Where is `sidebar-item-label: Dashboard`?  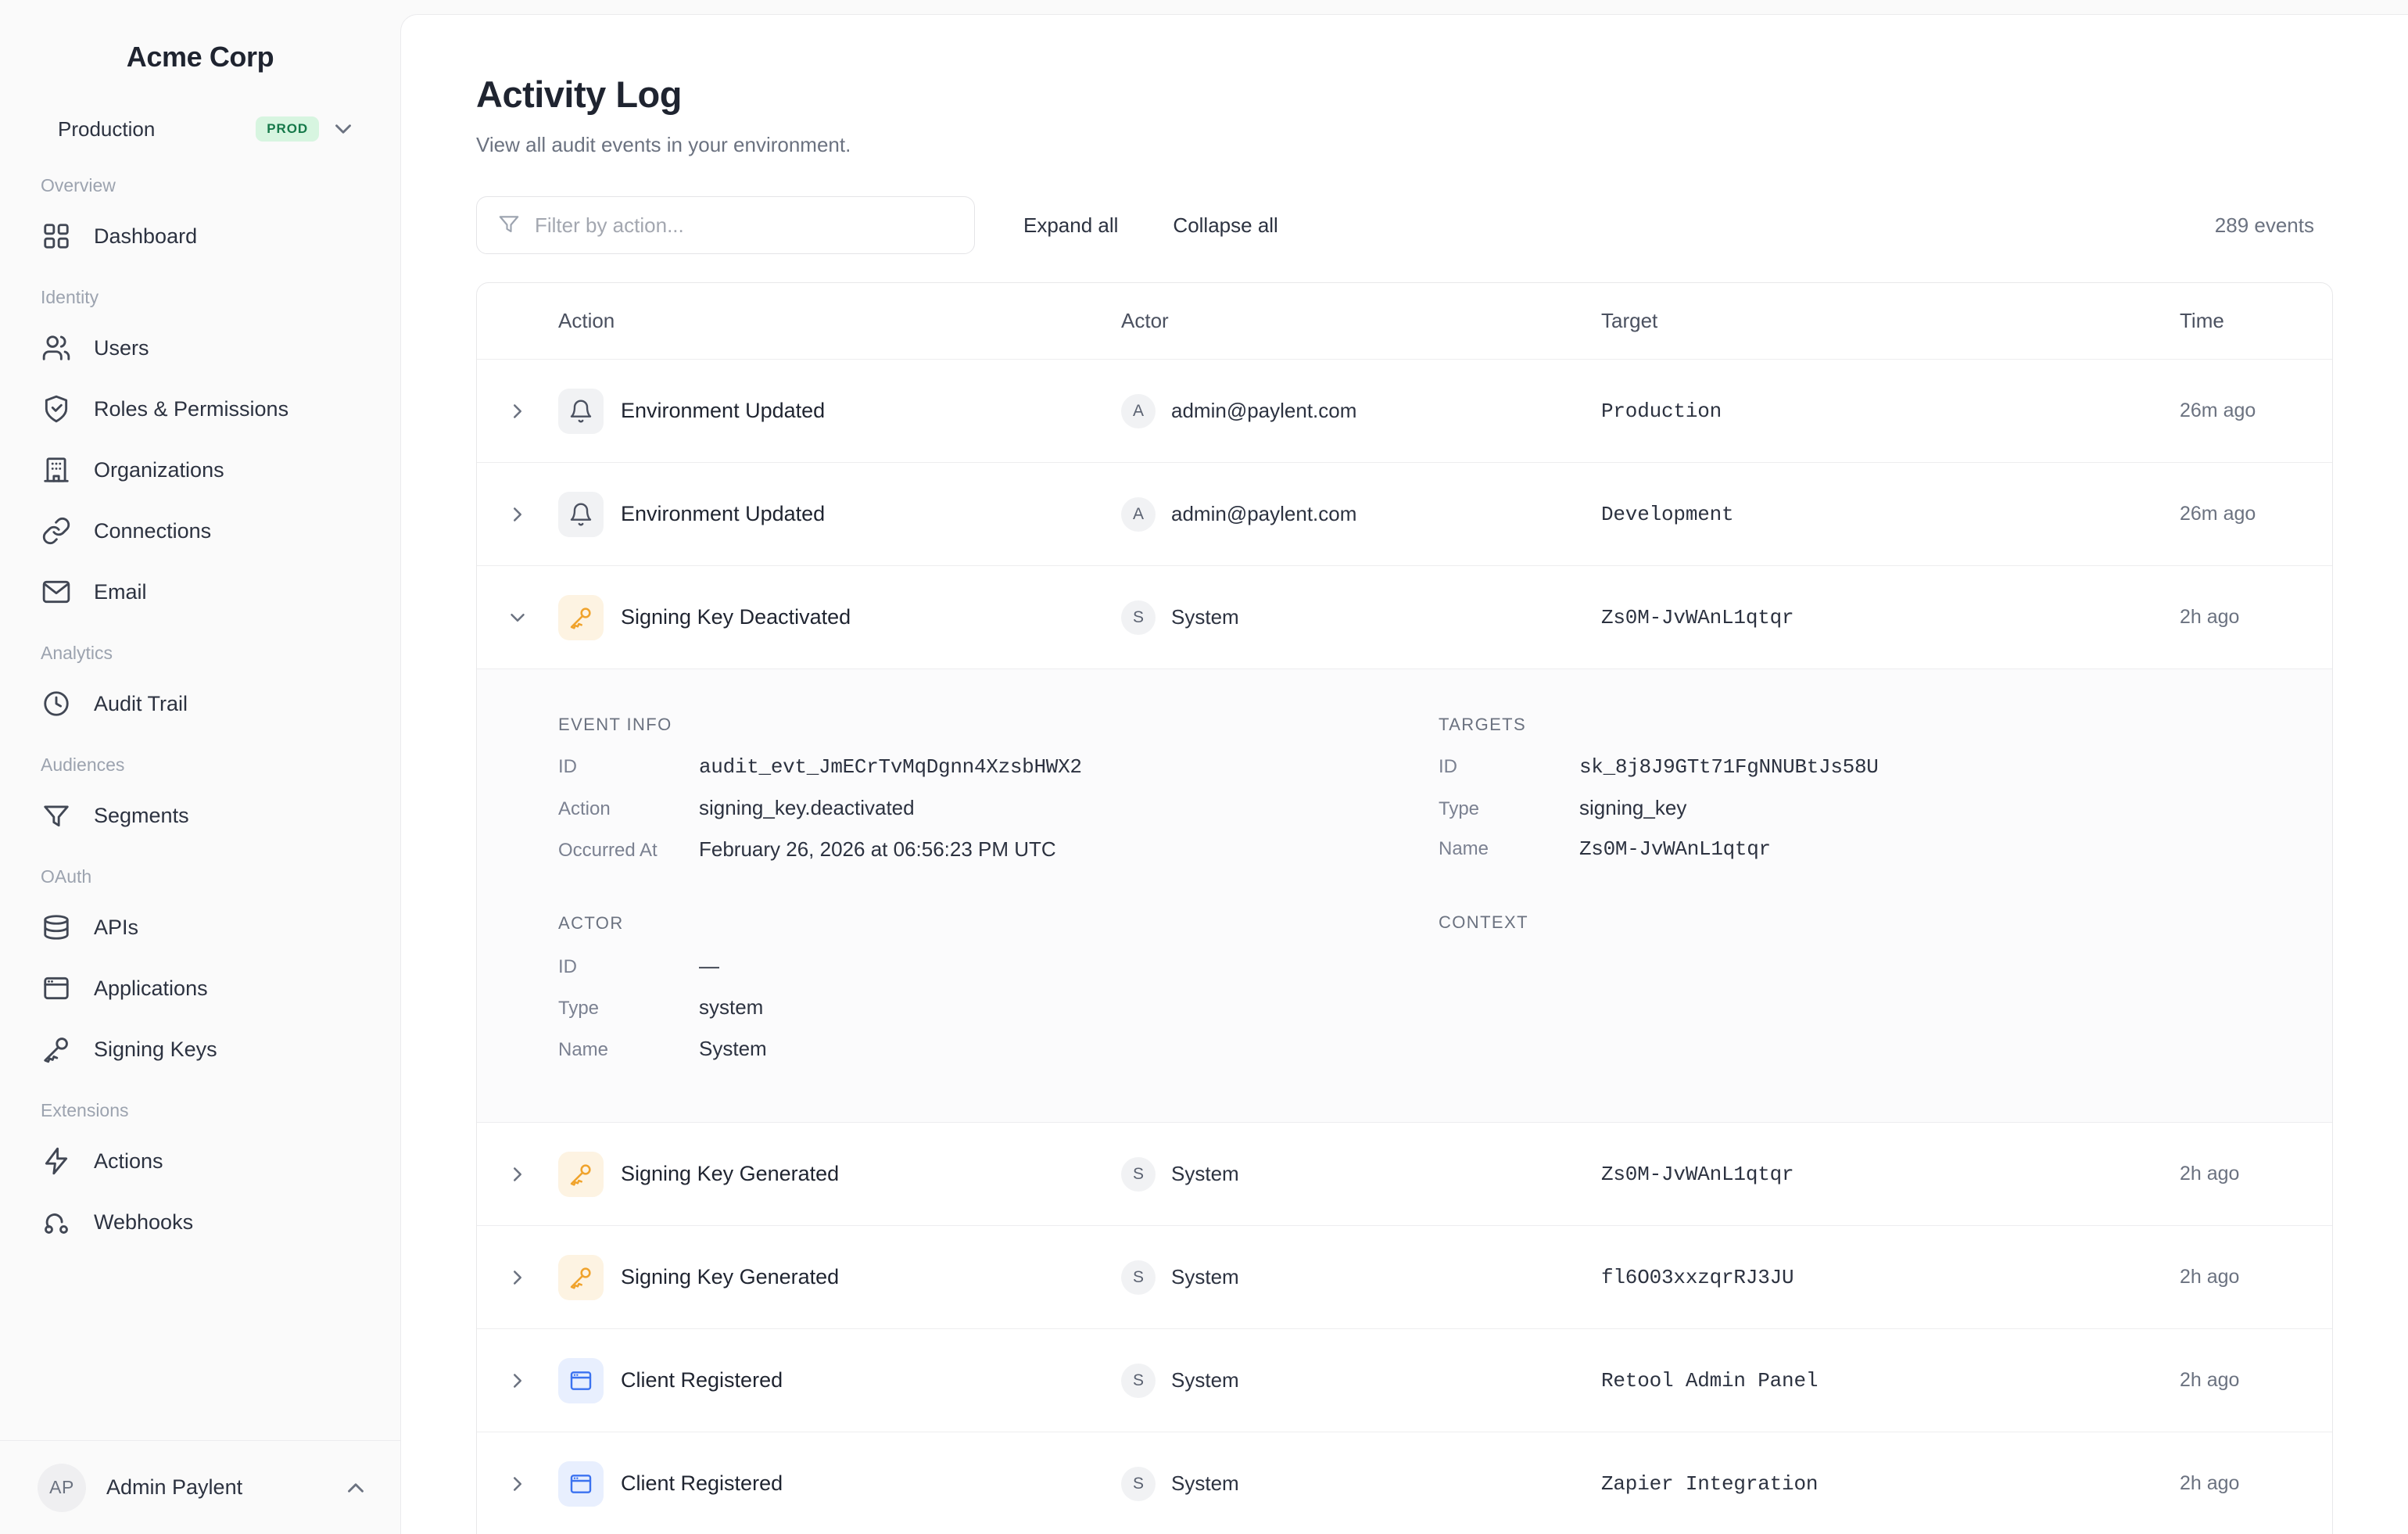
sidebar-item-label: Dashboard is located at coordinates (146, 236).